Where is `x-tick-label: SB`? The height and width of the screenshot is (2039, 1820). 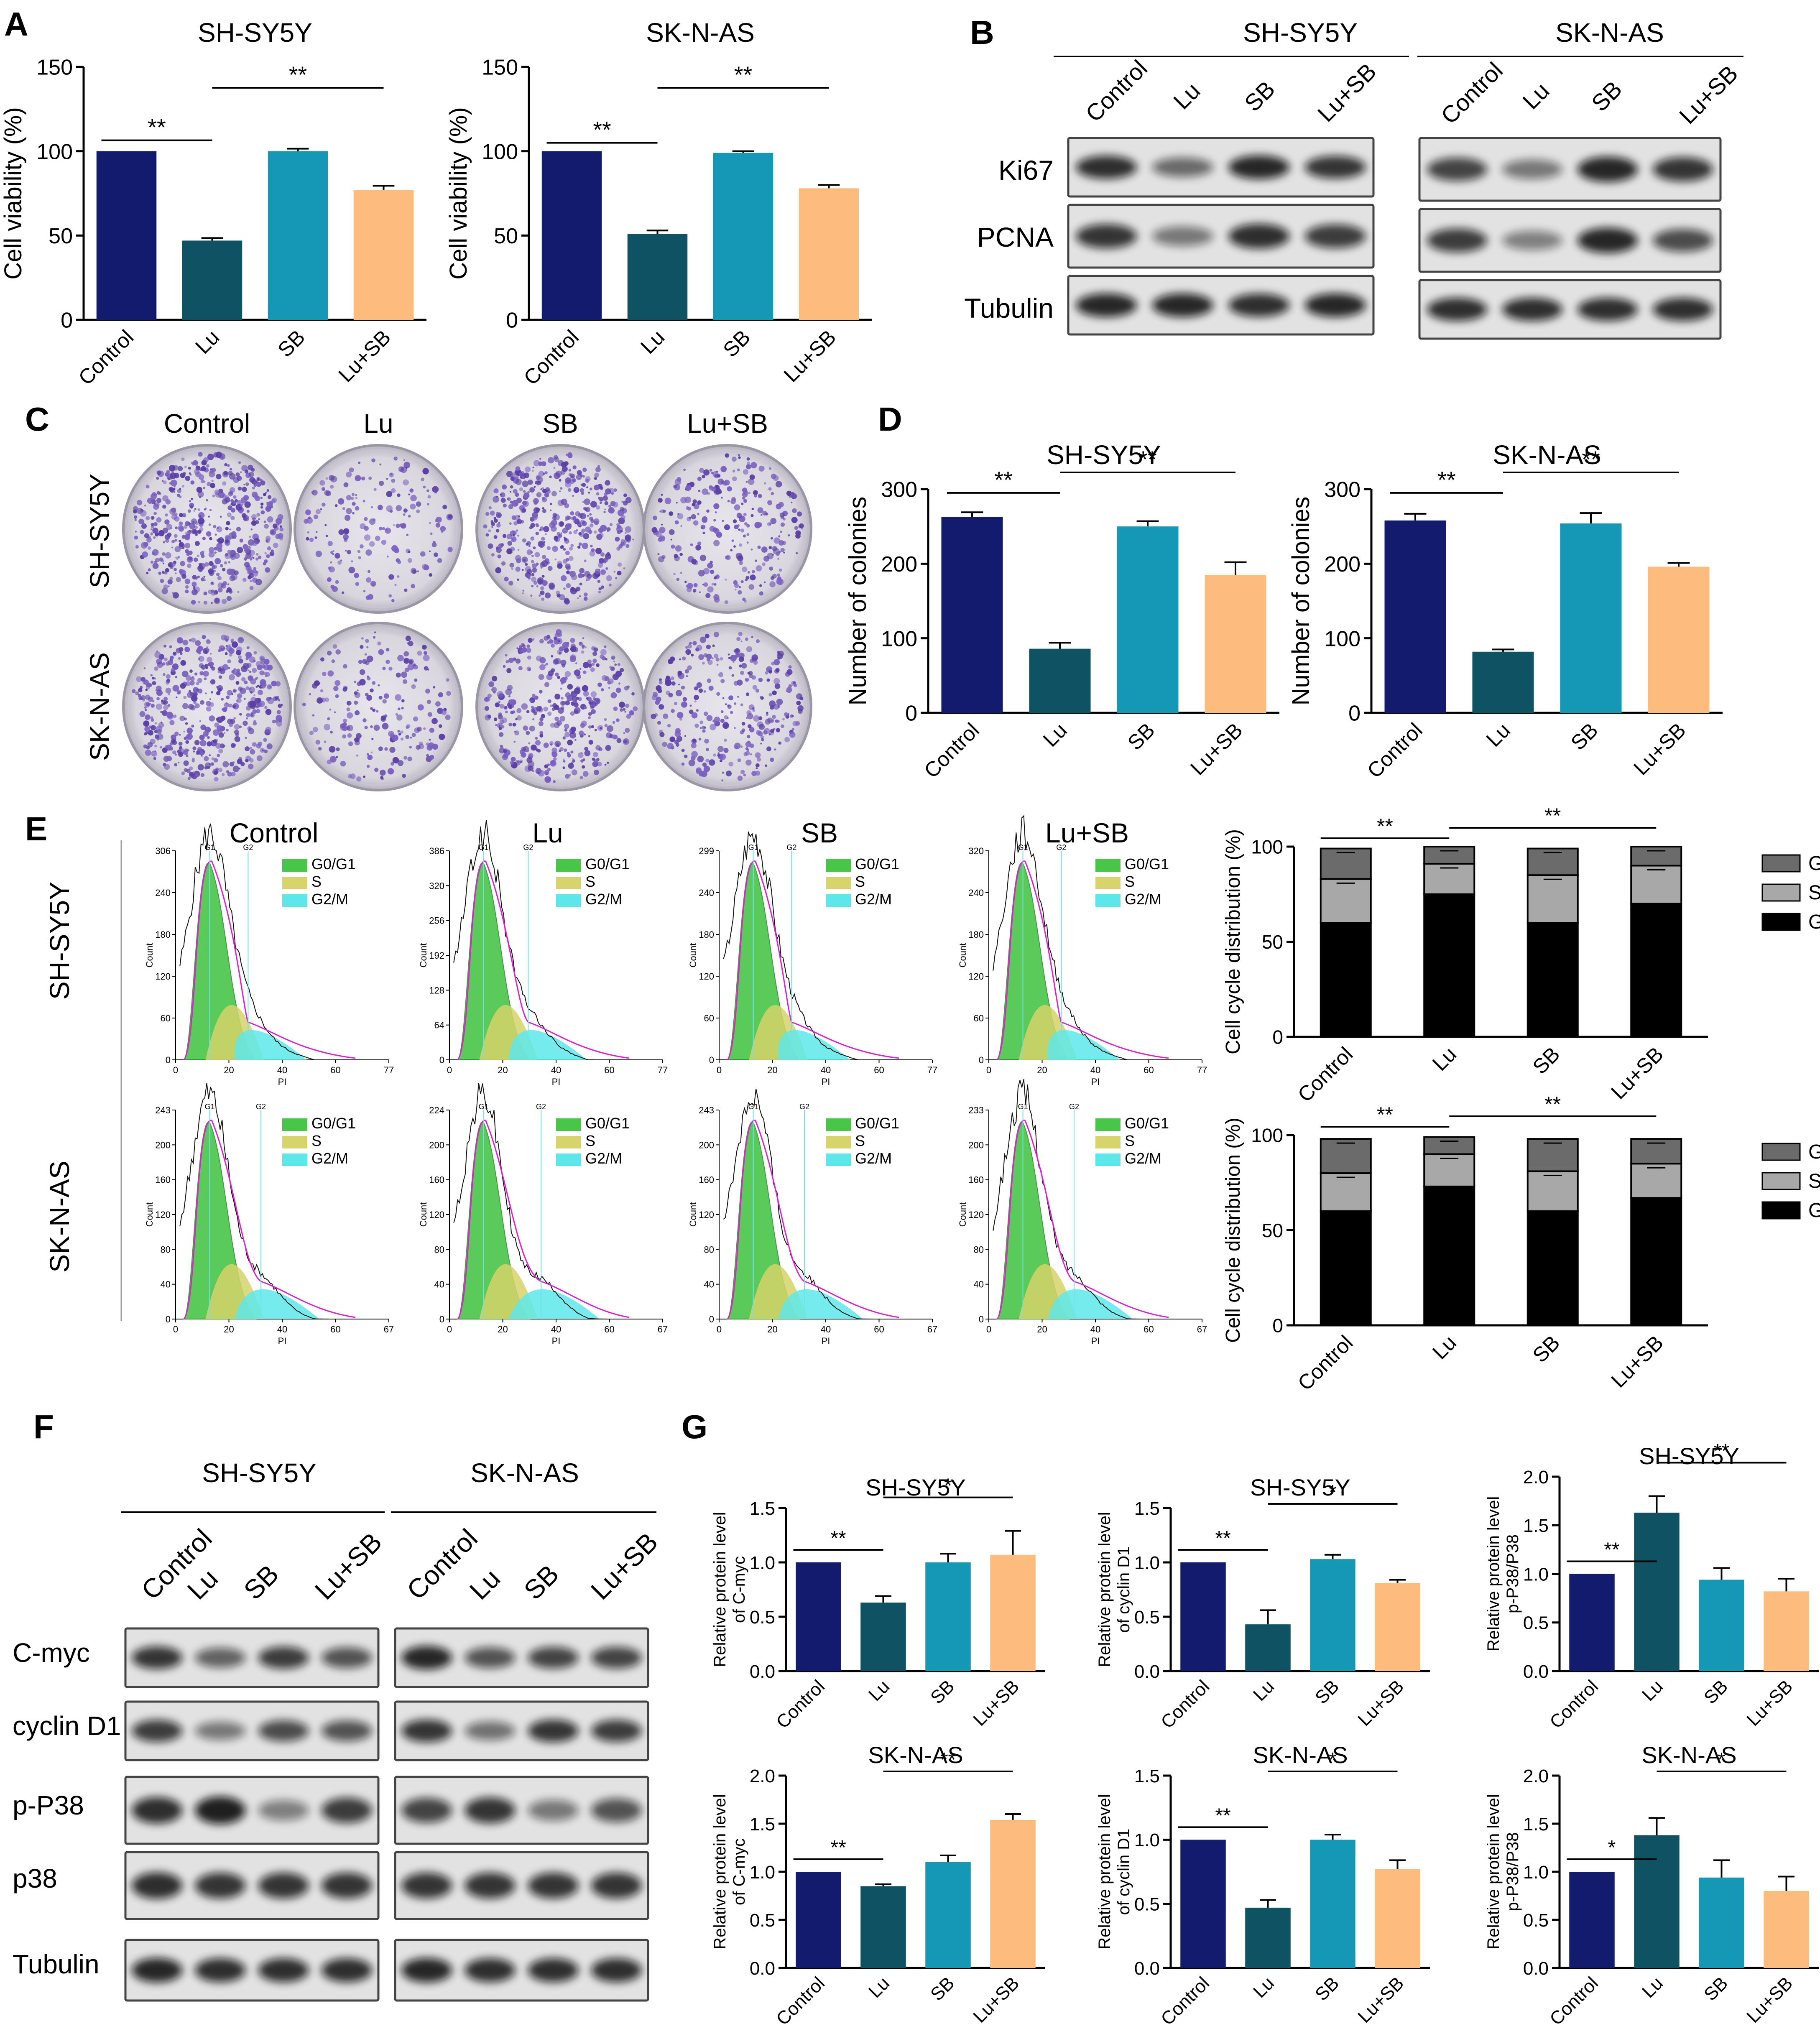 x-tick-label: SB is located at coordinates (291, 343).